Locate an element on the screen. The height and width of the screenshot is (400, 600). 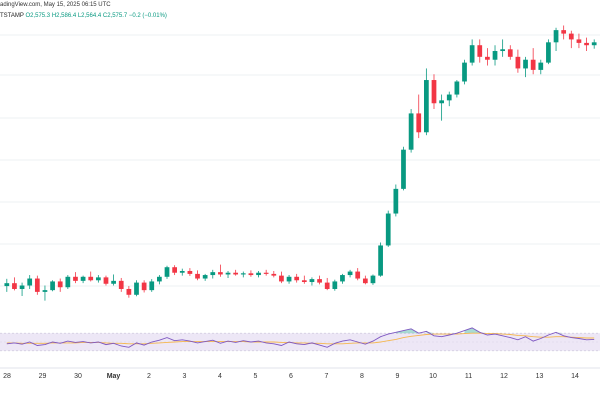
x-axis: 28 29 30 May 2 3 4 5 6 7 8 9 10 11 12 13 14 is located at coordinates (300, 383).